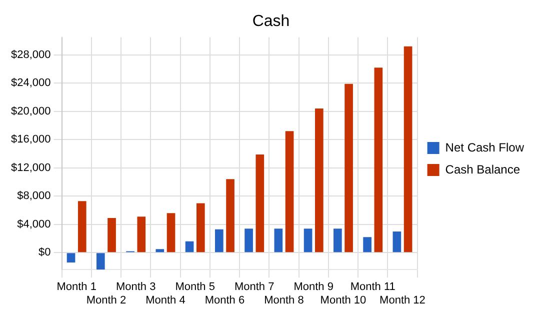 The width and height of the screenshot is (550, 318). Describe the element at coordinates (373, 287) in the screenshot. I see `x-tick-label: Month 11` at that location.